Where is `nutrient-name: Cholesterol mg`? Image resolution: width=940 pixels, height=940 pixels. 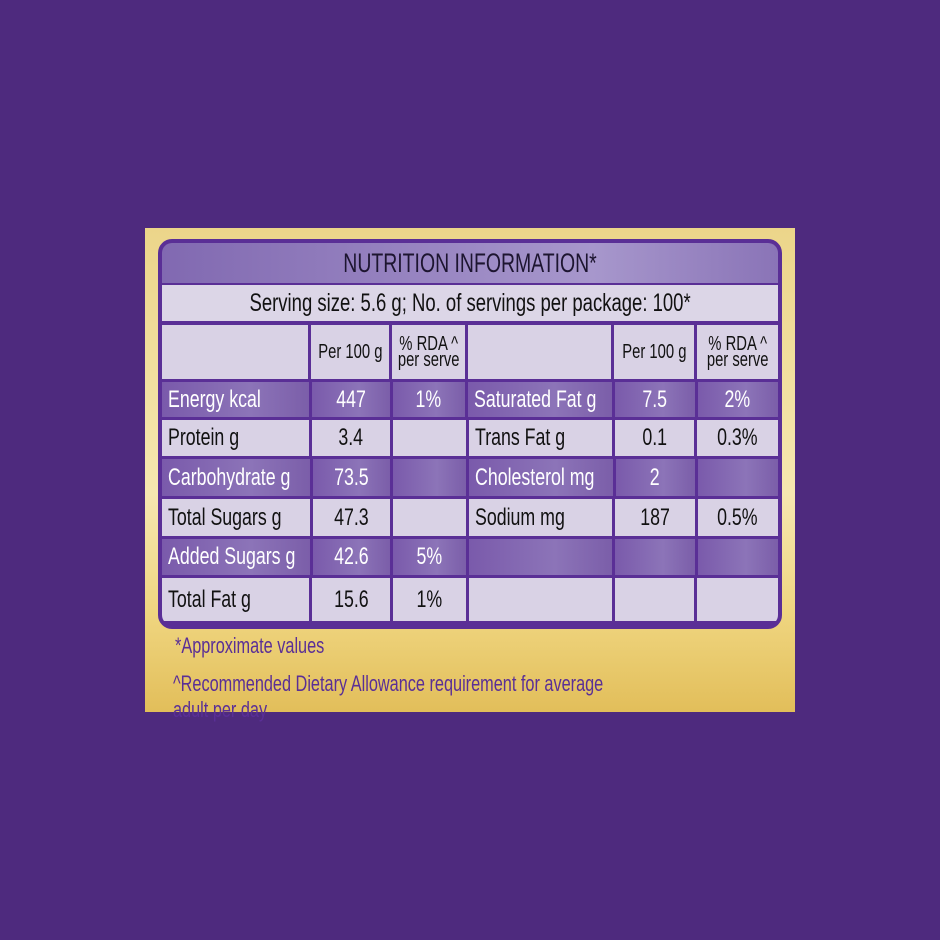 nutrient-name: Cholesterol mg is located at coordinates (540, 477).